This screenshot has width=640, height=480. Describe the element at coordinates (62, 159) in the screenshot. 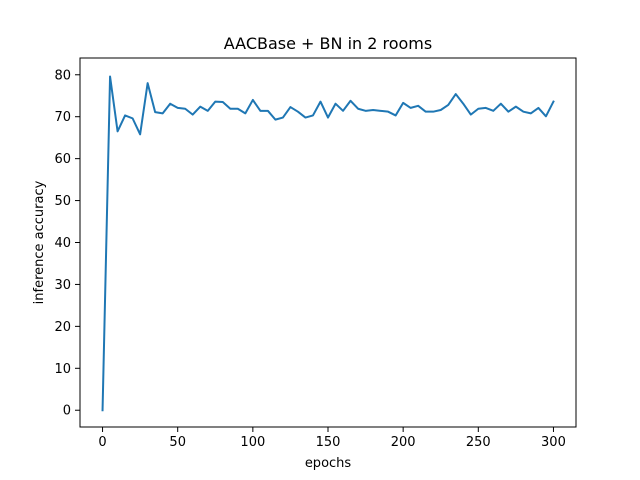

I see `y-tick-label: 60` at that location.